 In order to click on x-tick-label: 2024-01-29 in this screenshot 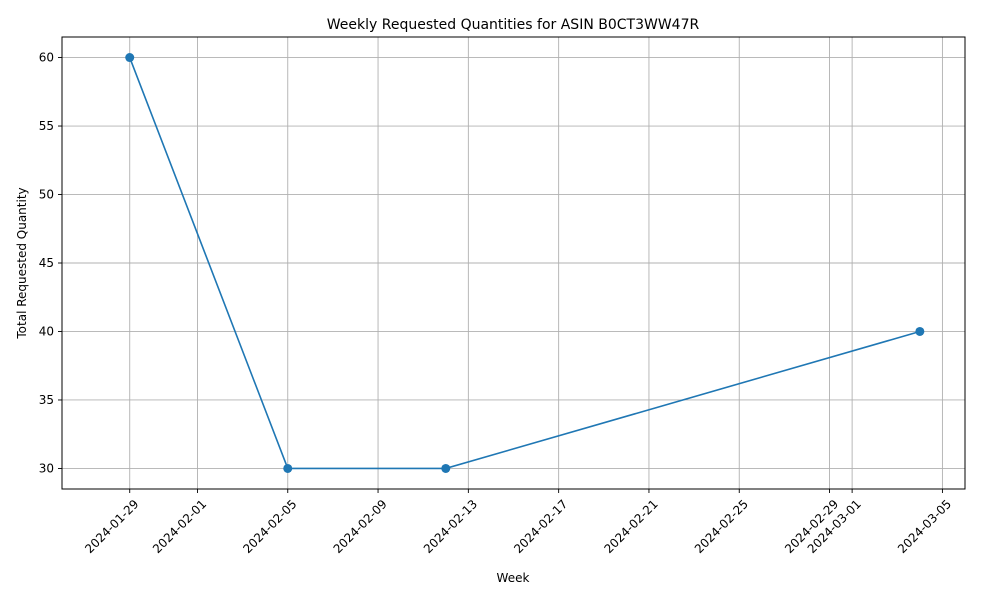, I will do `click(111, 526)`.